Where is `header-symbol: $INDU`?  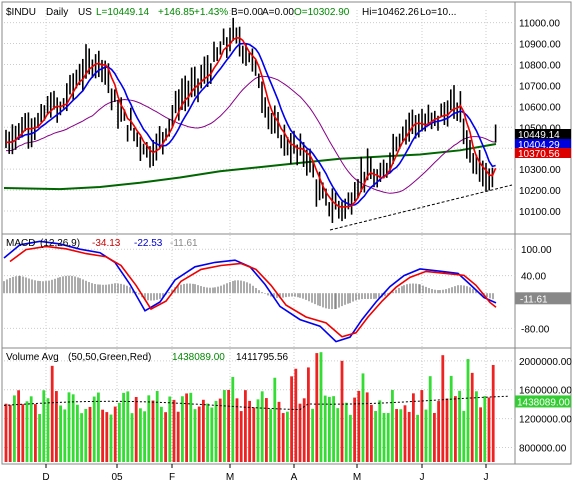 header-symbol: $INDU is located at coordinates (21, 12).